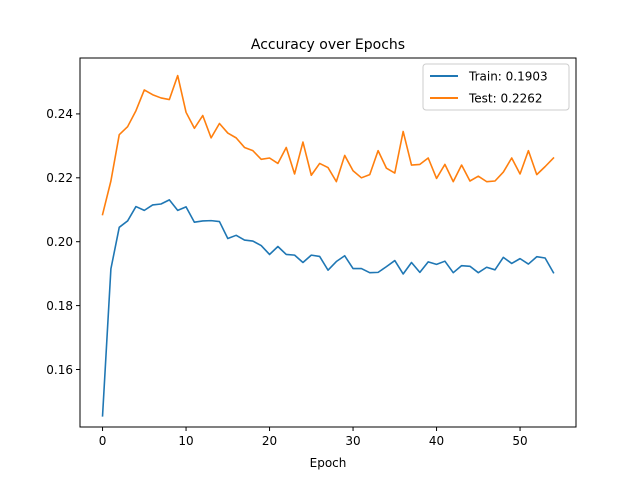  What do you see at coordinates (59, 306) in the screenshot?
I see `y-tick-label: 0.18` at bounding box center [59, 306].